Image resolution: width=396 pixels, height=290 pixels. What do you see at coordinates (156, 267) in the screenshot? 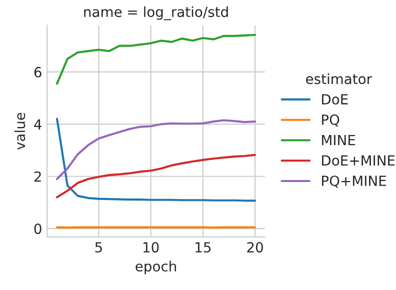
I see `x-axis-title: epoch` at bounding box center [156, 267].